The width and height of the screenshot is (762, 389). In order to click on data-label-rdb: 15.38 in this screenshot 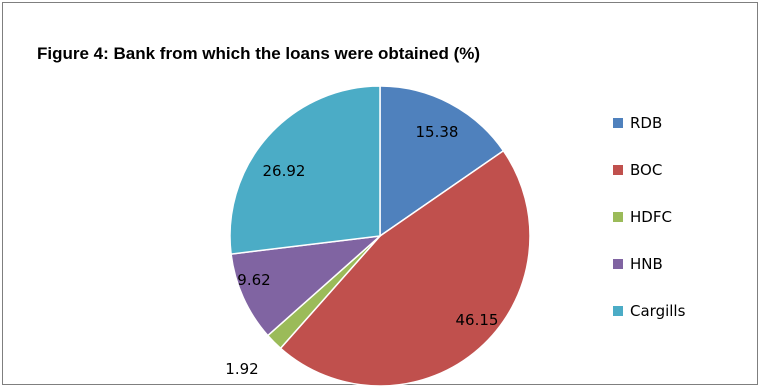, I will do `click(437, 132)`.